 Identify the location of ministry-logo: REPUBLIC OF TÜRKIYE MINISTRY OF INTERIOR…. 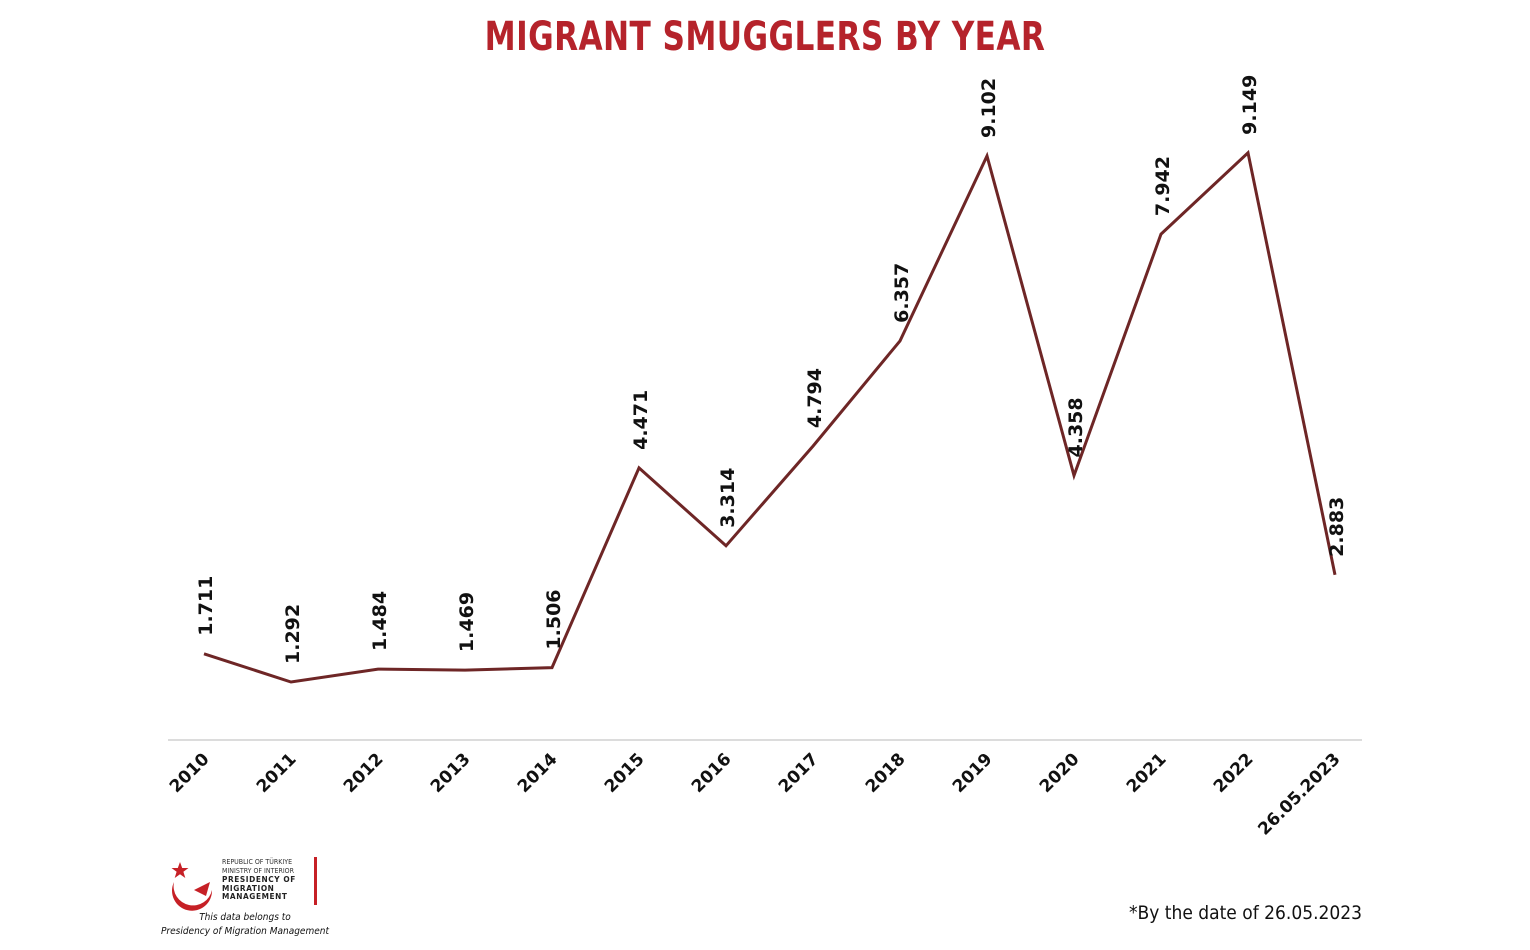
(245, 901).